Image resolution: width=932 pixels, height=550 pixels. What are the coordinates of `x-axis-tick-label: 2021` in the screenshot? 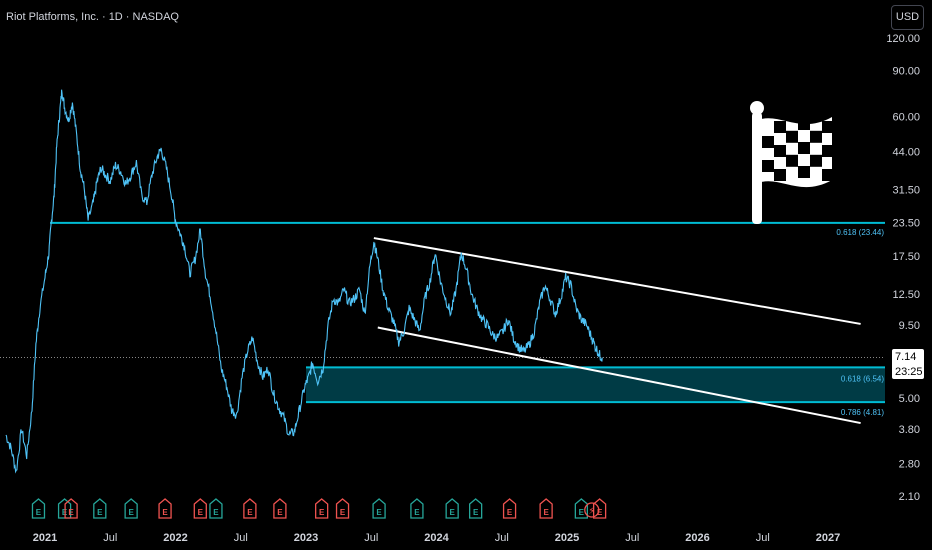 It's located at (45, 538).